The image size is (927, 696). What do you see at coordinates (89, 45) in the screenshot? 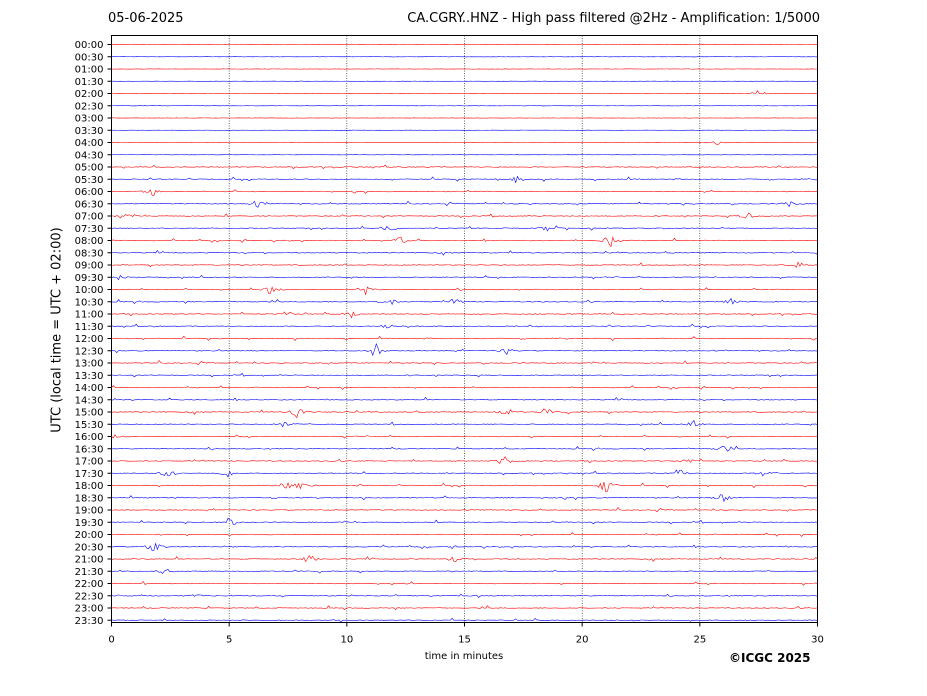
I see `y-tick-label: 00:00` at bounding box center [89, 45].